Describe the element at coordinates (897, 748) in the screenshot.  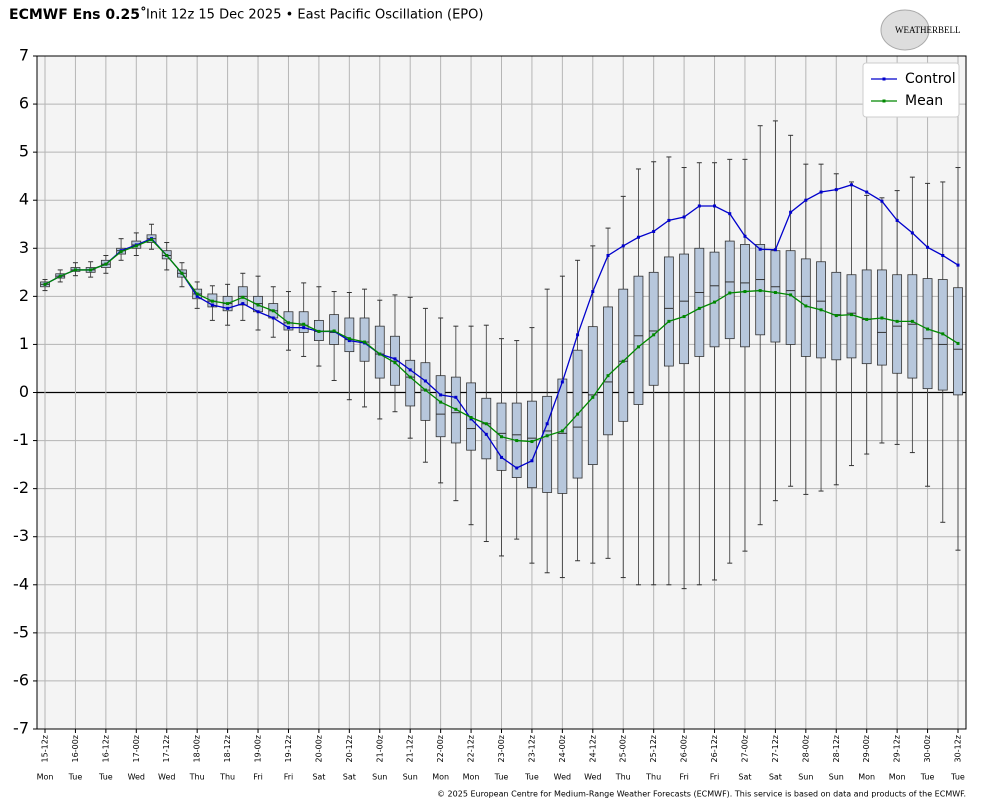
I see `x-tick-label: 29-12z` at that location.